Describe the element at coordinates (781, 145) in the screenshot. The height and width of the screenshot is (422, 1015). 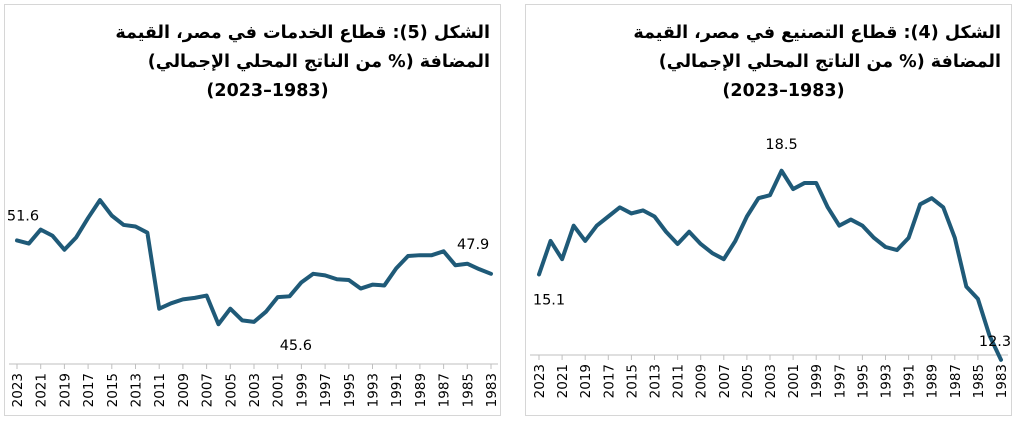
I see `data-label: 18.5` at that location.